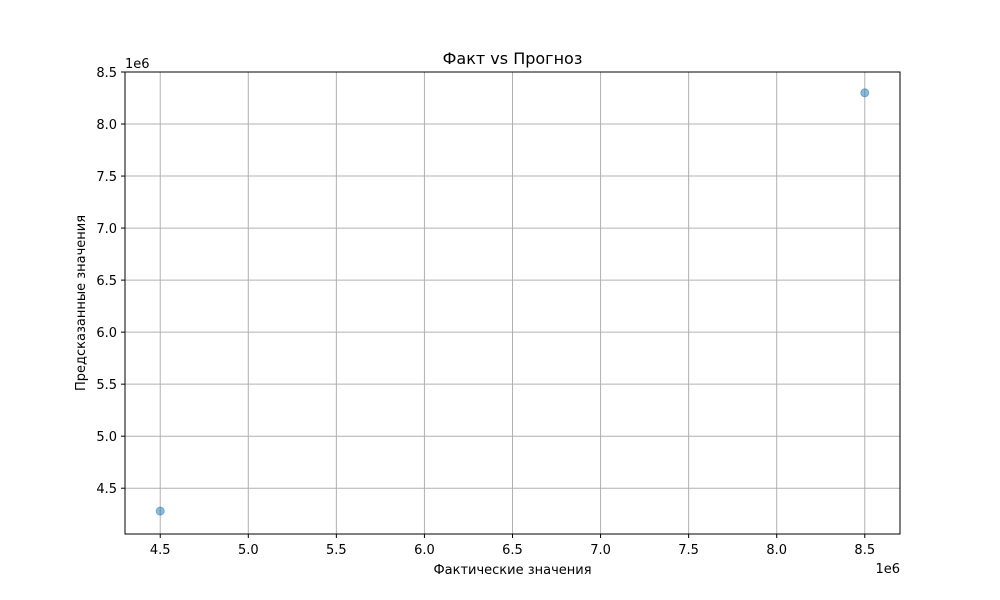 The height and width of the screenshot is (600, 1000). I want to click on x-axis-title: Фактические значения, so click(512, 570).